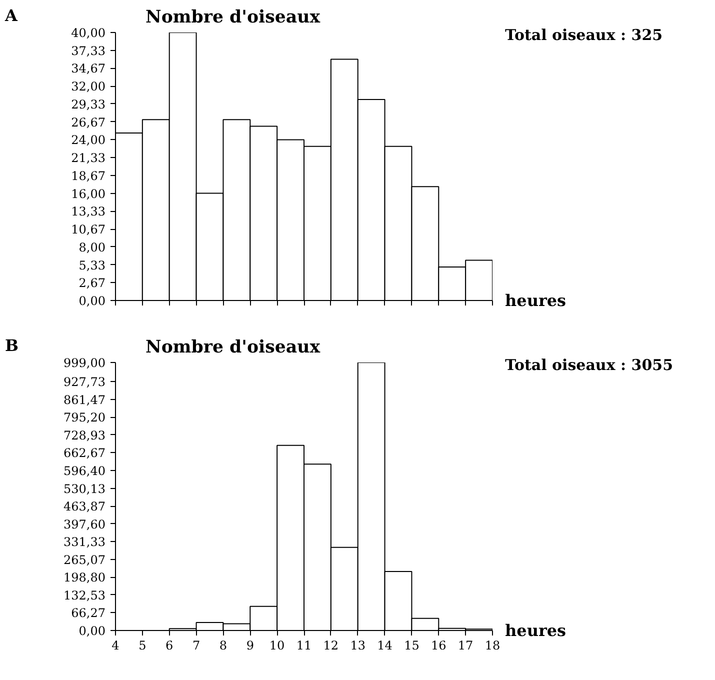 The width and height of the screenshot is (715, 680). Describe the element at coordinates (88, 69) in the screenshot. I see `y-tick-label: 34,67` at that location.